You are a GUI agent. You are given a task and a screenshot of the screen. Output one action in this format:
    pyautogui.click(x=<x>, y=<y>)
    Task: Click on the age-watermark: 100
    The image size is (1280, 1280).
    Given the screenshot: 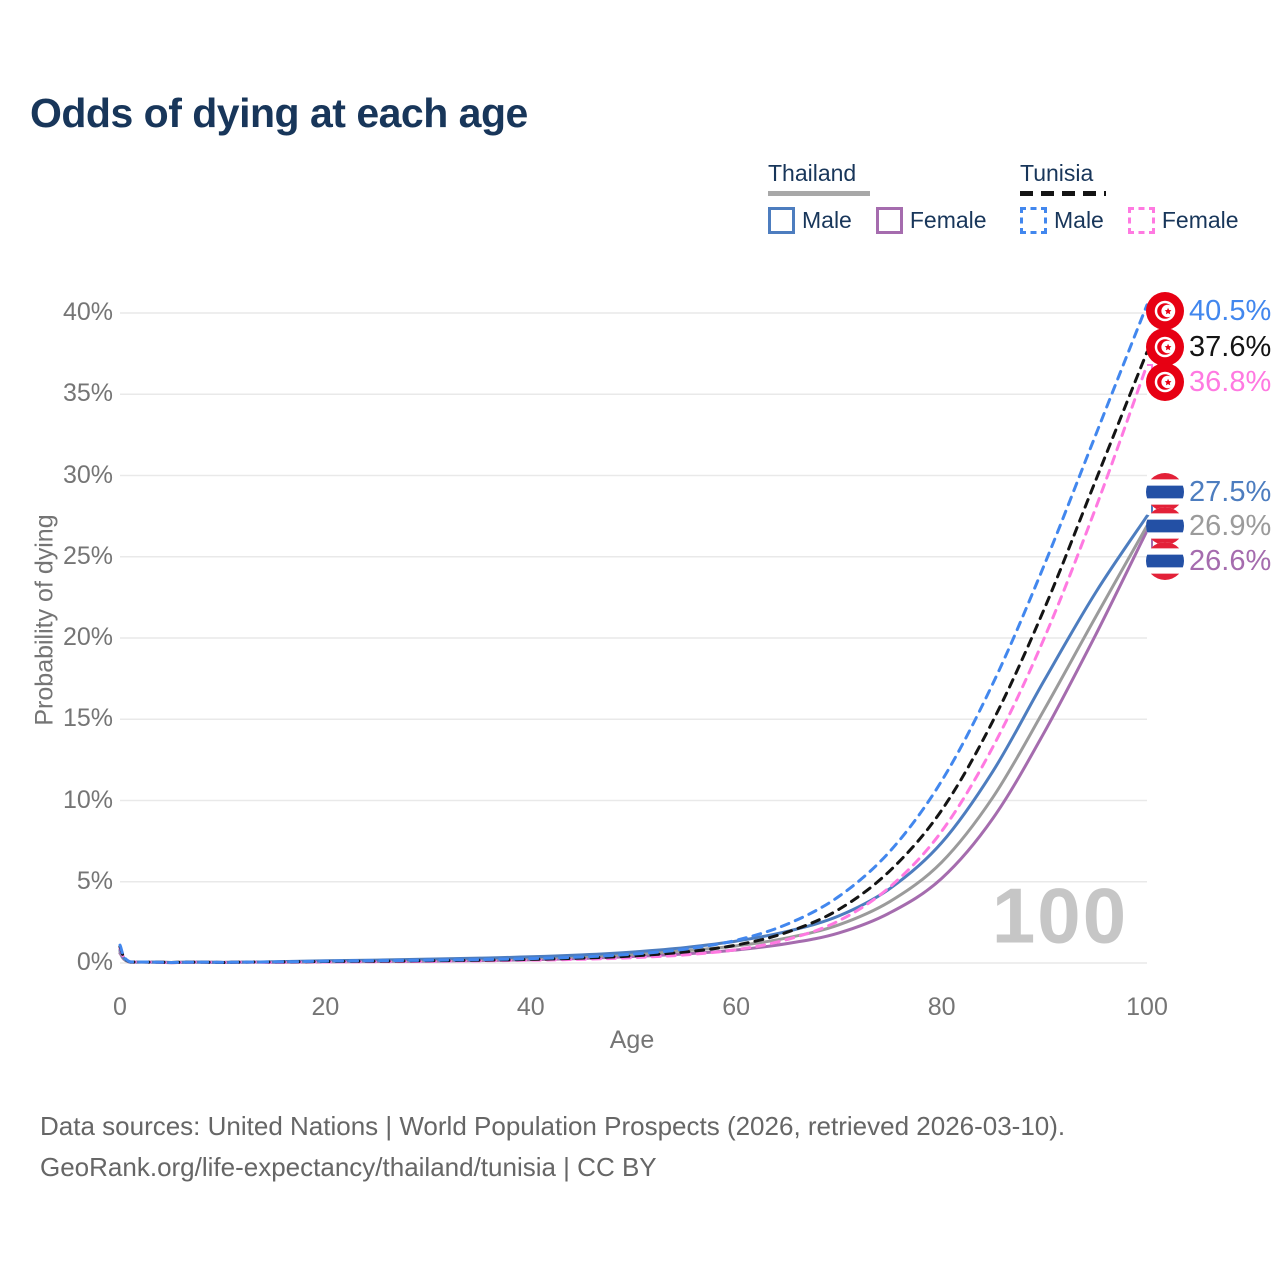 What is the action you would take?
    pyautogui.click(x=1060, y=915)
    